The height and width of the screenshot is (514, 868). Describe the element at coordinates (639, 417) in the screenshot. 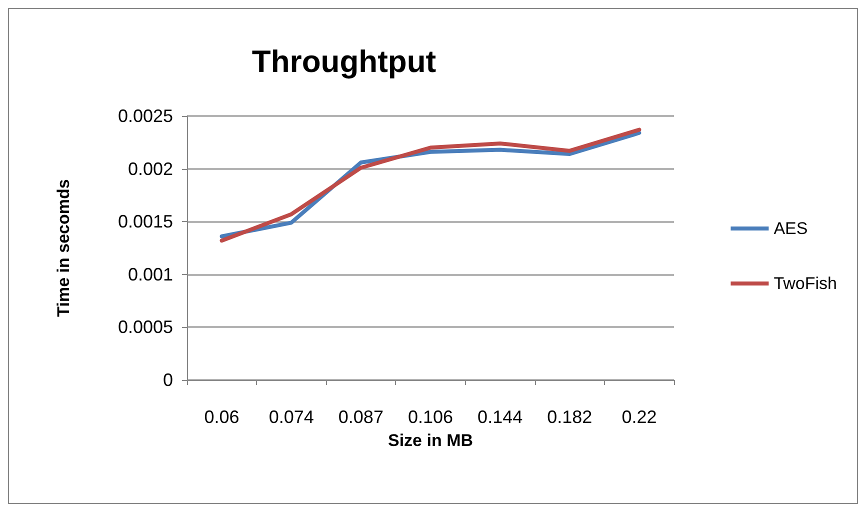

I see `x-tick-label: 0.22` at that location.